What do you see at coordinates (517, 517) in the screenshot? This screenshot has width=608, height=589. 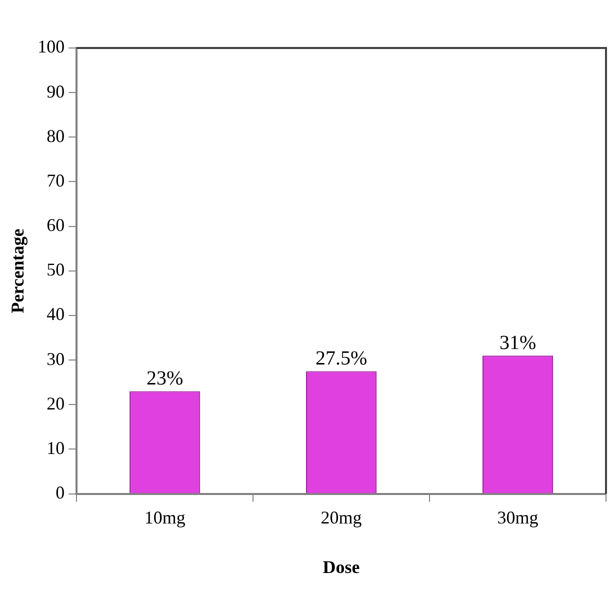 I see `x-tick-label: 30mg` at bounding box center [517, 517].